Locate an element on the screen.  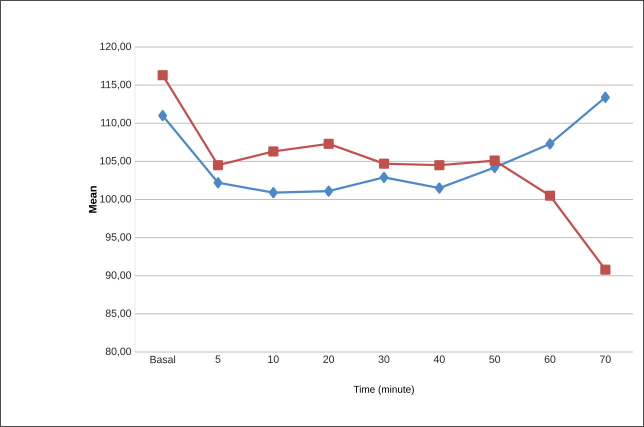
x-tick-label: 50 is located at coordinates (494, 359).